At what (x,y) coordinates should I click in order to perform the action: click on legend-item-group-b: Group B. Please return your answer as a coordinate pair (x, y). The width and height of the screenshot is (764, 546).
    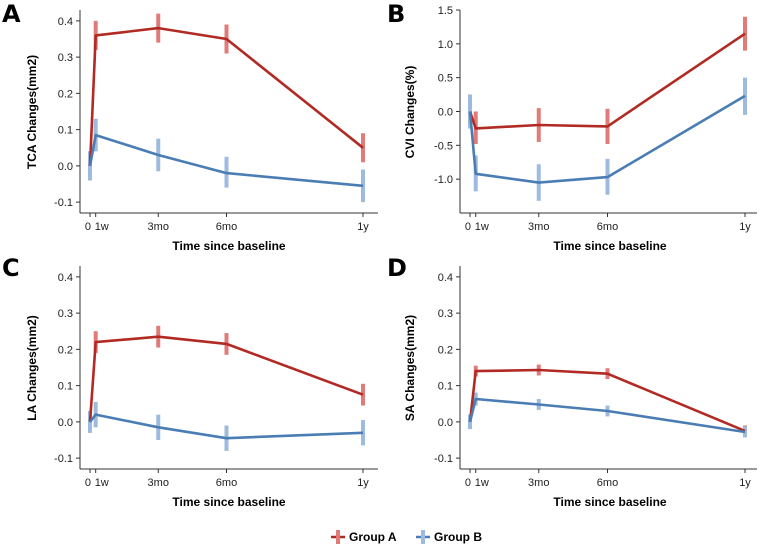
    Looking at the image, I should click on (449, 537).